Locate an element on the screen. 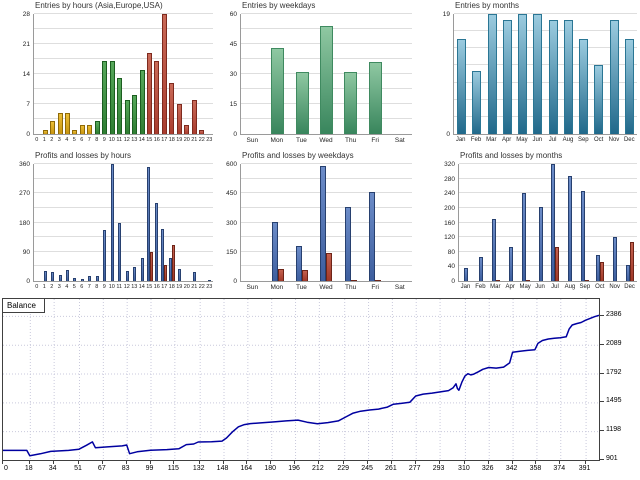 Image resolution: width=640 pixels, height=480 pixels. x-tick-label: 5 is located at coordinates (74, 140).